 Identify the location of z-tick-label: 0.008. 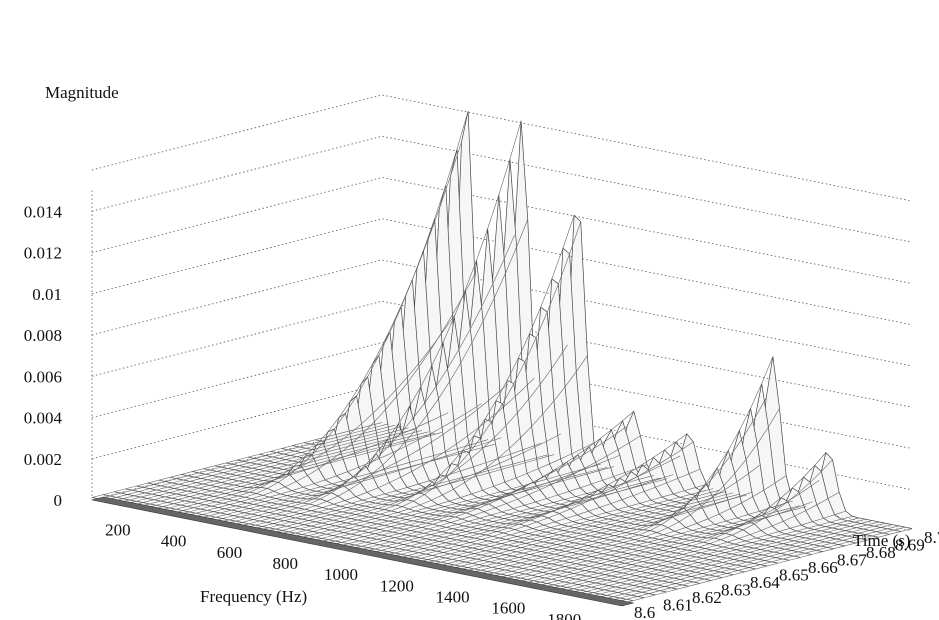
(43, 335).